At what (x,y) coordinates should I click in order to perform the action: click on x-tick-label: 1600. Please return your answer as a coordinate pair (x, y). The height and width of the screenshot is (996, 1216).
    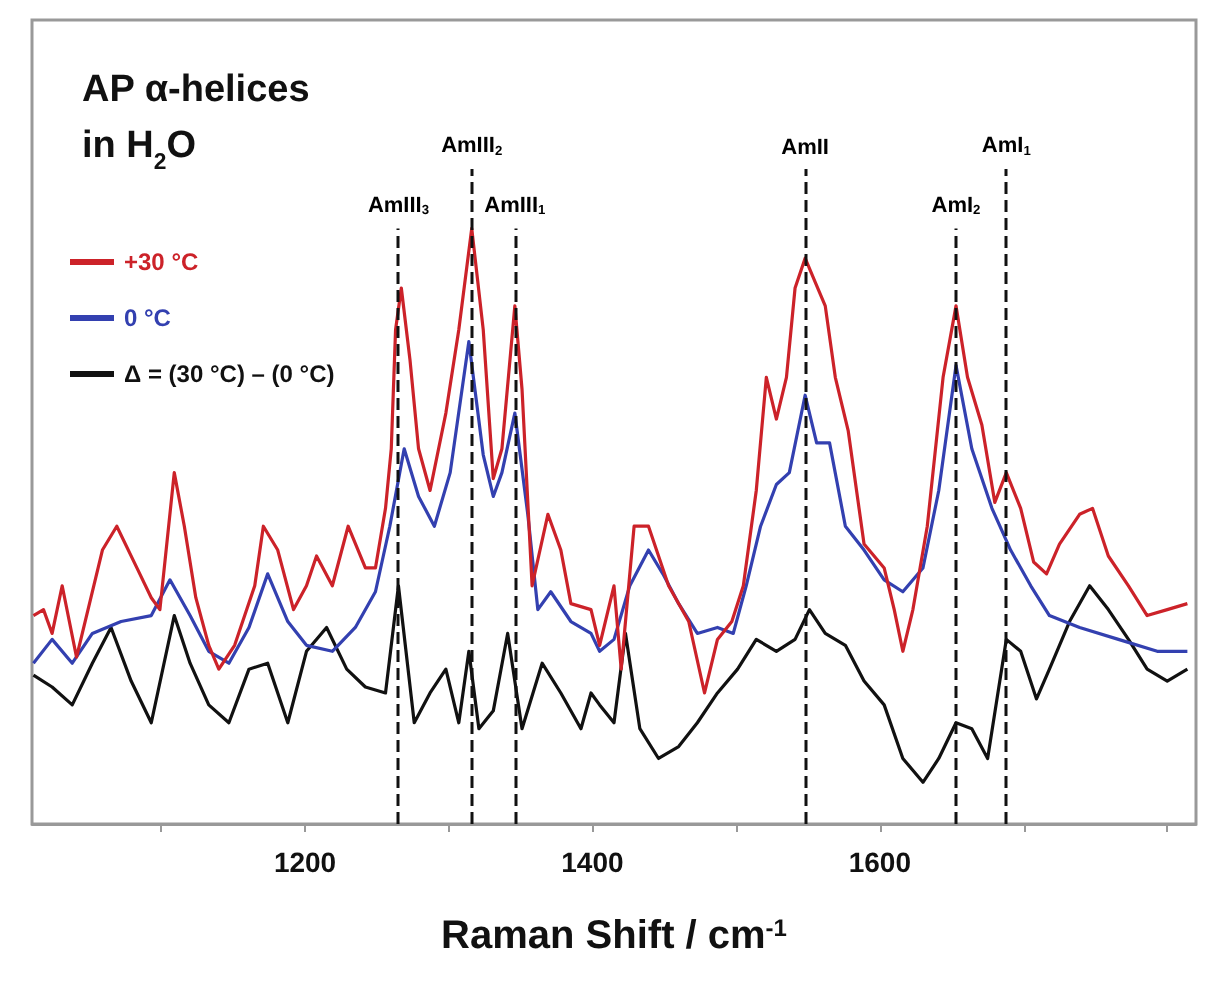
    Looking at the image, I should click on (880, 862).